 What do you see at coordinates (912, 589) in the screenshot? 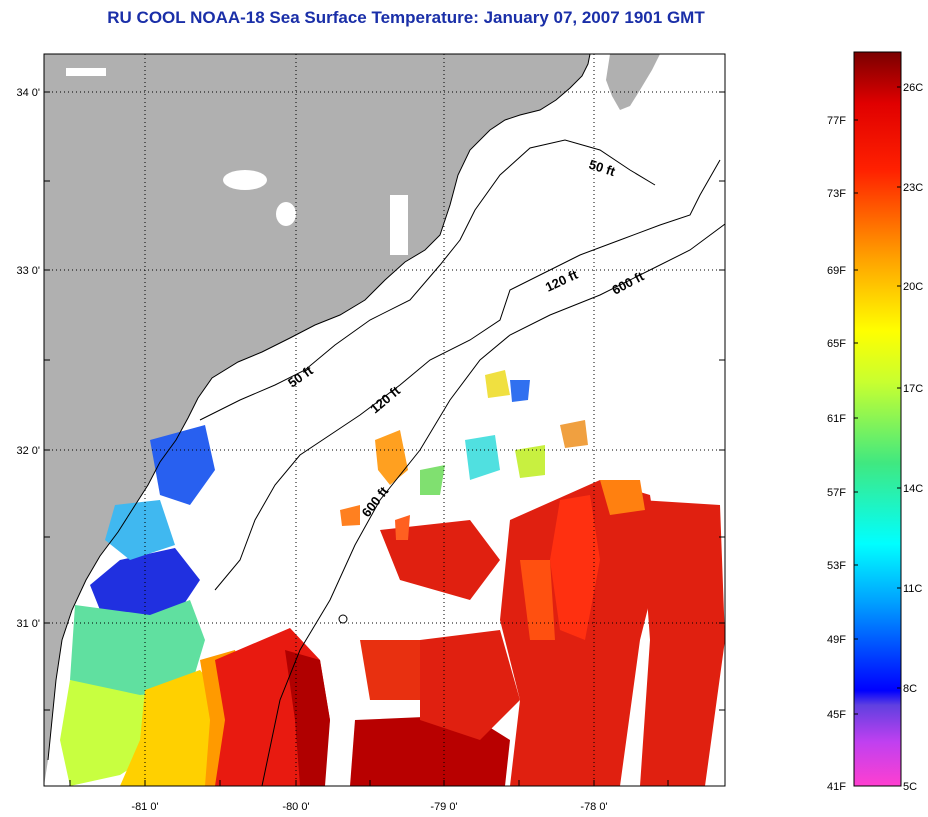
I see `colorbar-label-c: 11C` at bounding box center [912, 589].